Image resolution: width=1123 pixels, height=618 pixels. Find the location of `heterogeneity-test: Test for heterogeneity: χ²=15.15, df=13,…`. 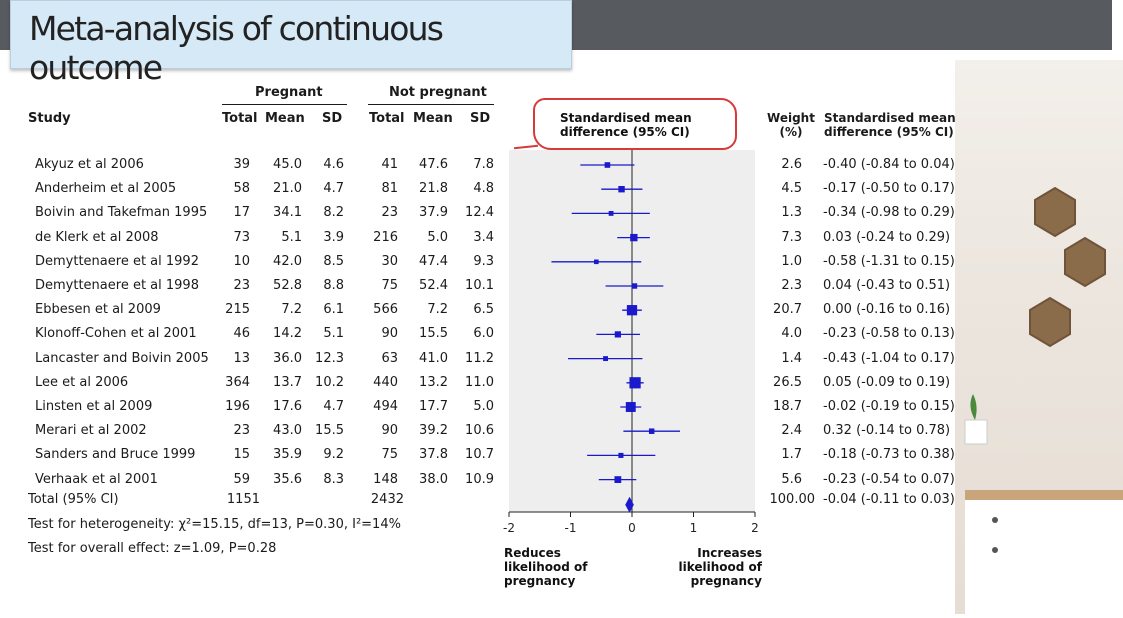

heterogeneity-test: Test for heterogeneity: χ²=15.15, df=13,… is located at coordinates (214, 524).